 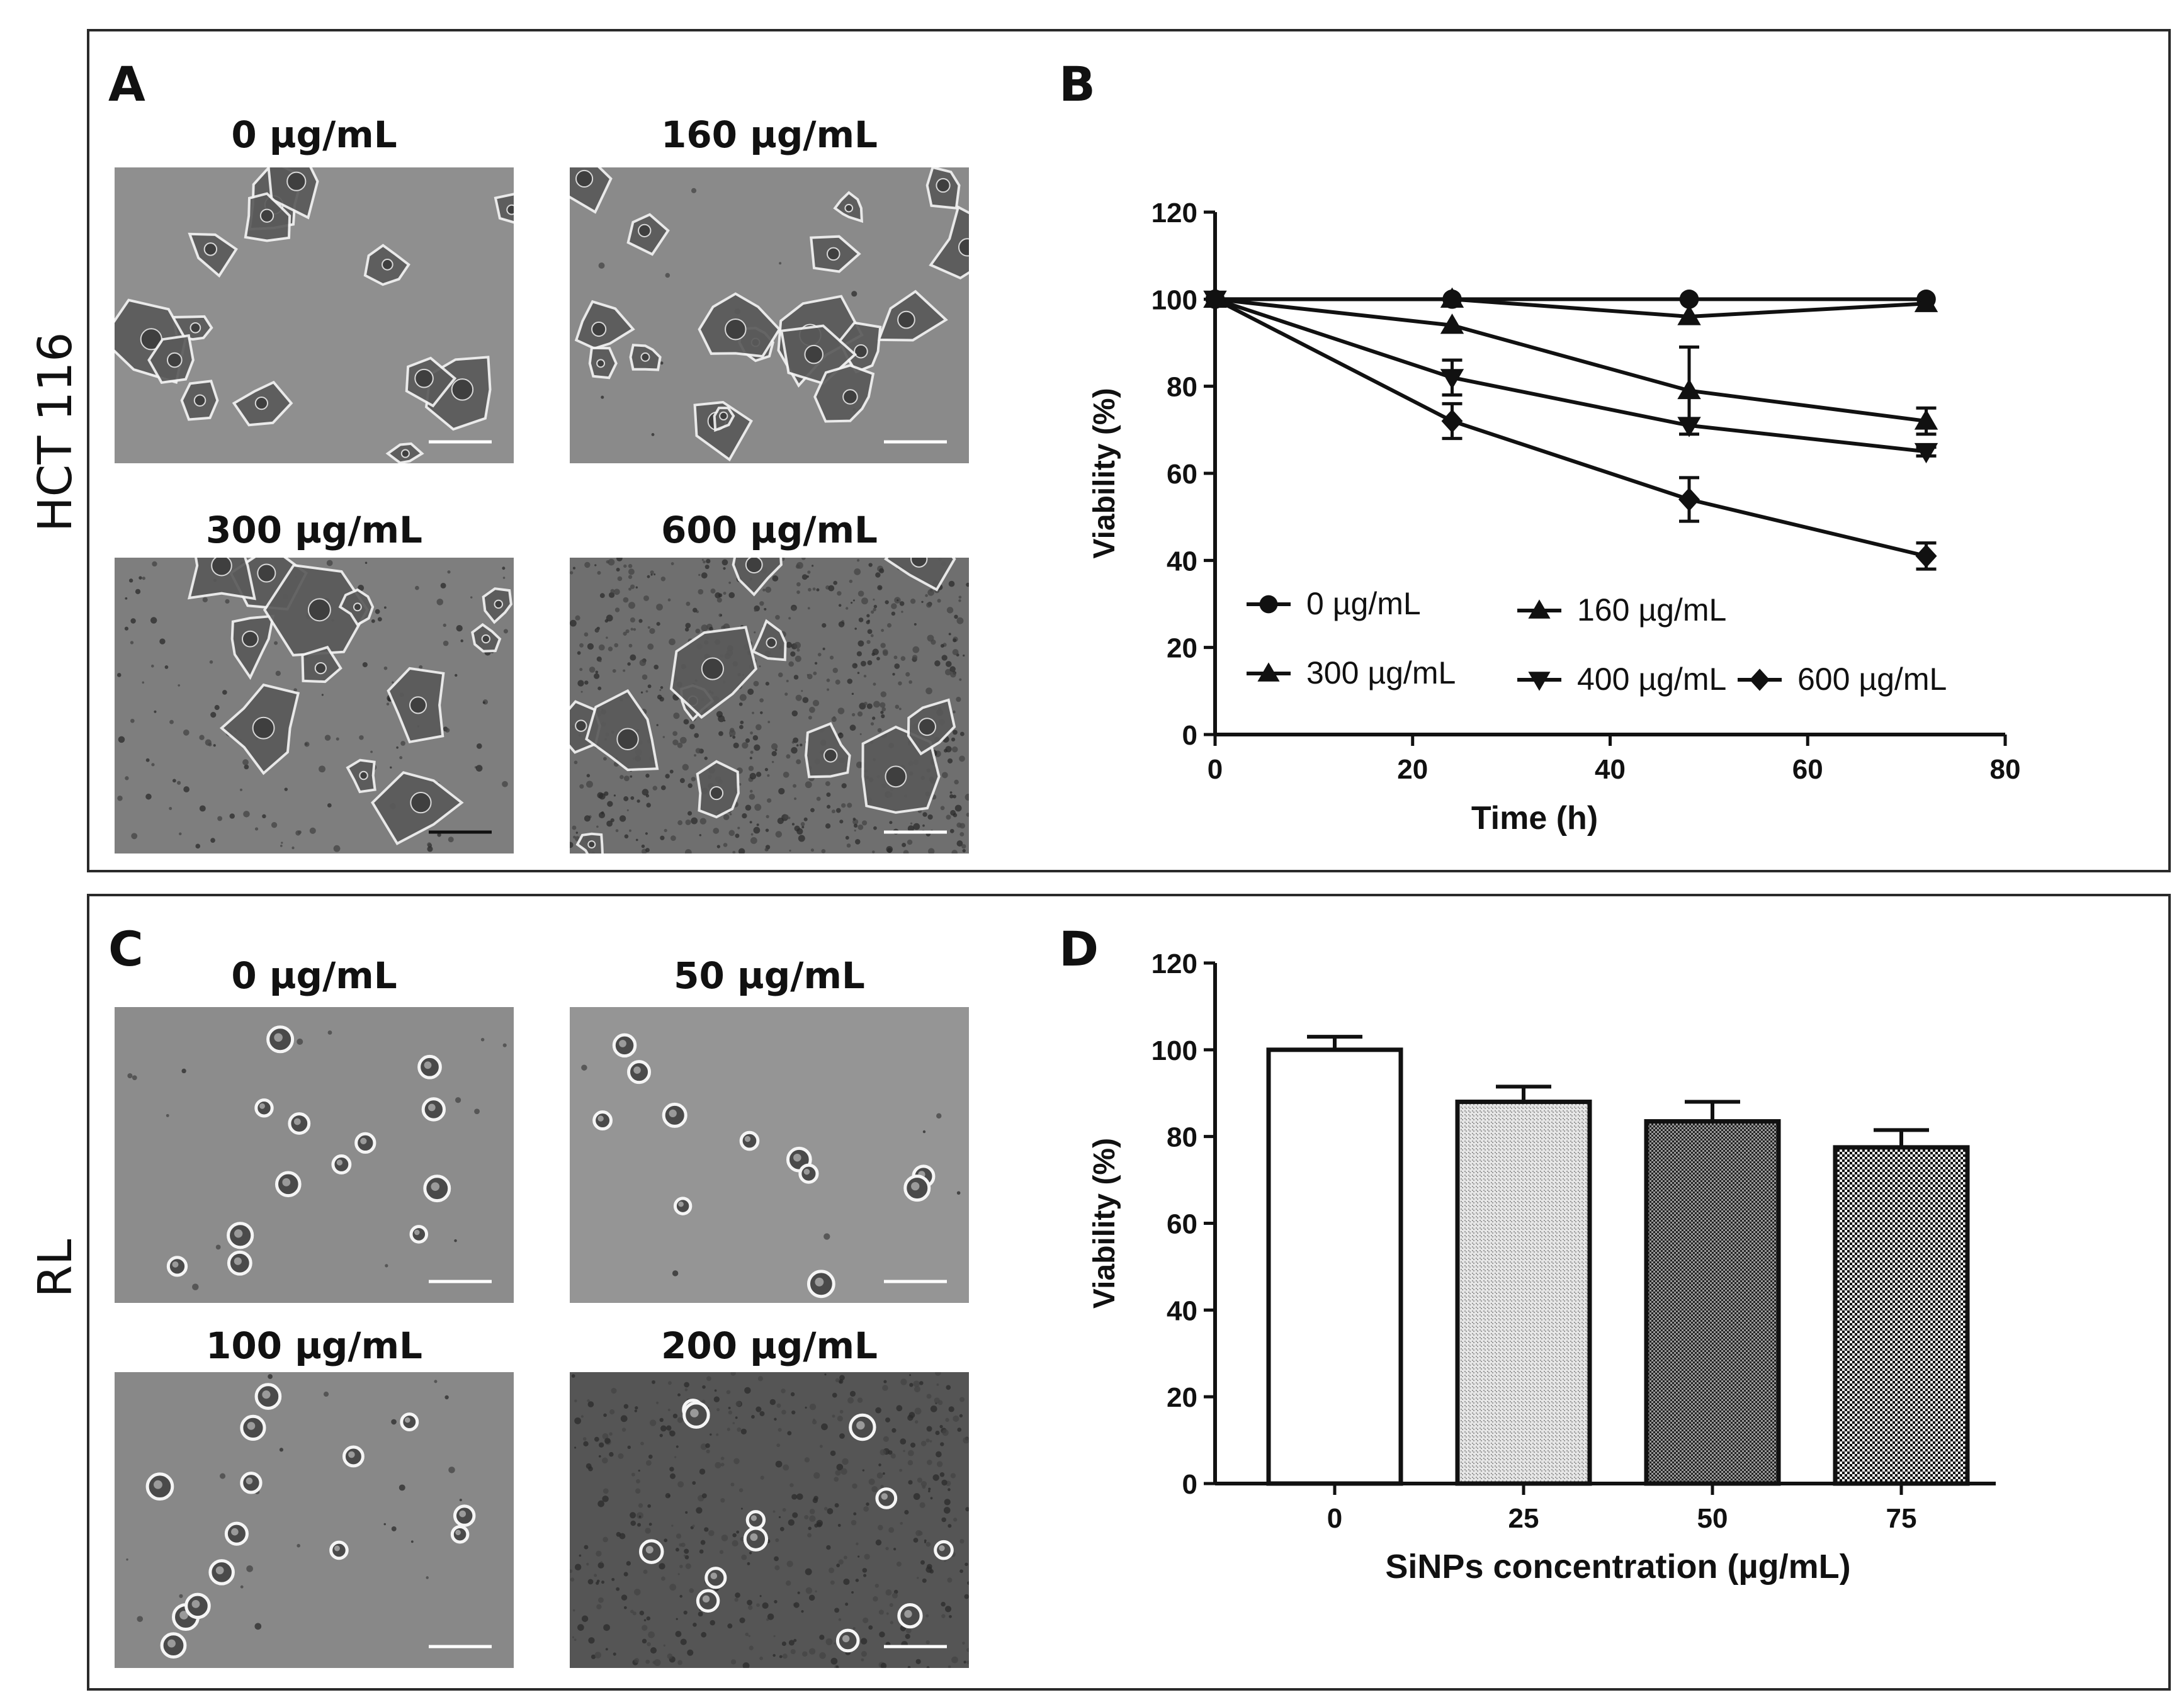 I want to click on micro-label-c-50: 50 µg/mL, so click(x=769, y=975).